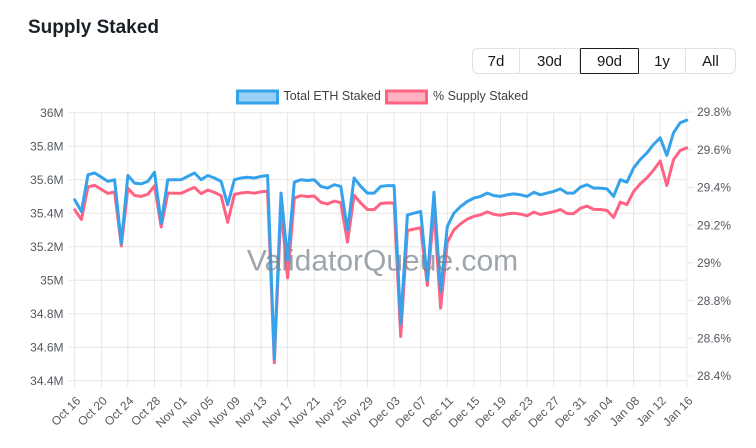  I want to click on svg-text: 35.6M, so click(46, 180).